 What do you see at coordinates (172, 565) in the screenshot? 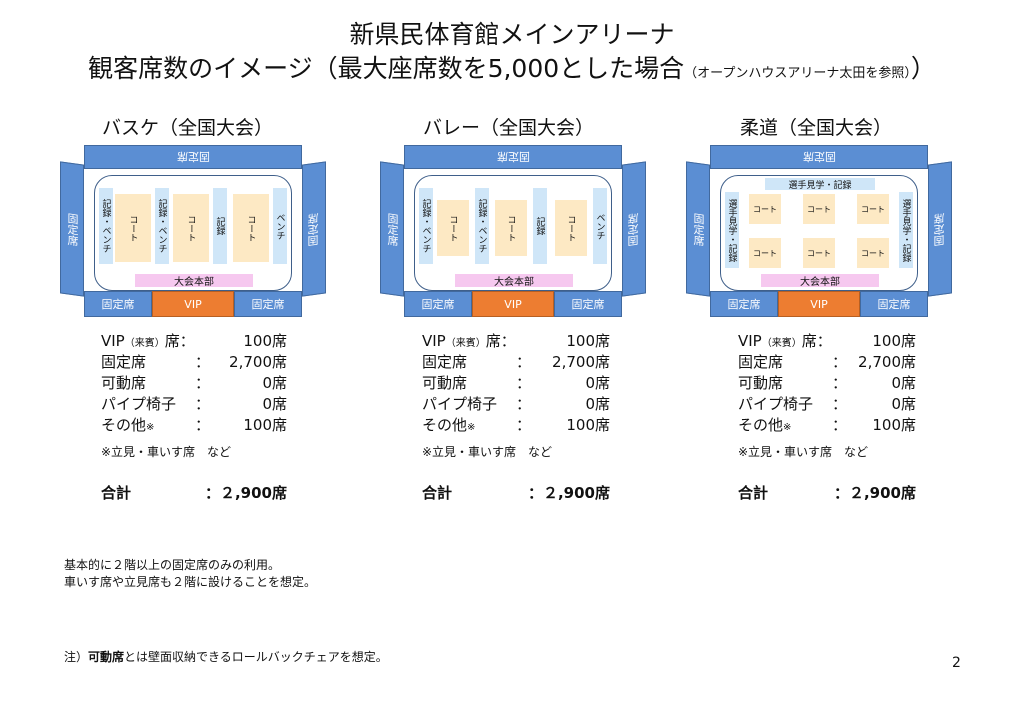
I see `footer-line-1: 基本的に２階以上の固定席のみの利用。` at bounding box center [172, 565].